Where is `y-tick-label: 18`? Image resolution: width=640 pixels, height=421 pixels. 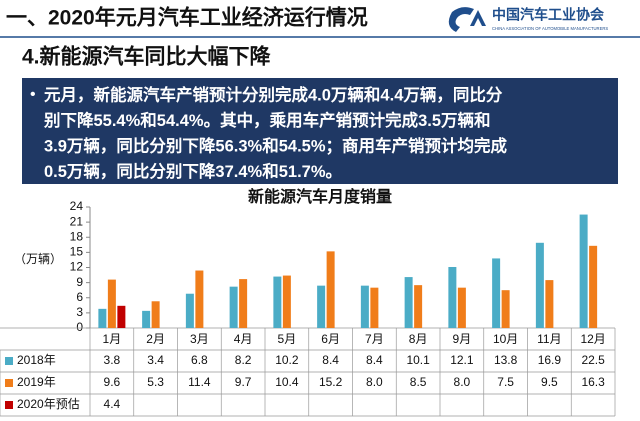 y-tick-label: 18 is located at coordinates (77, 236).